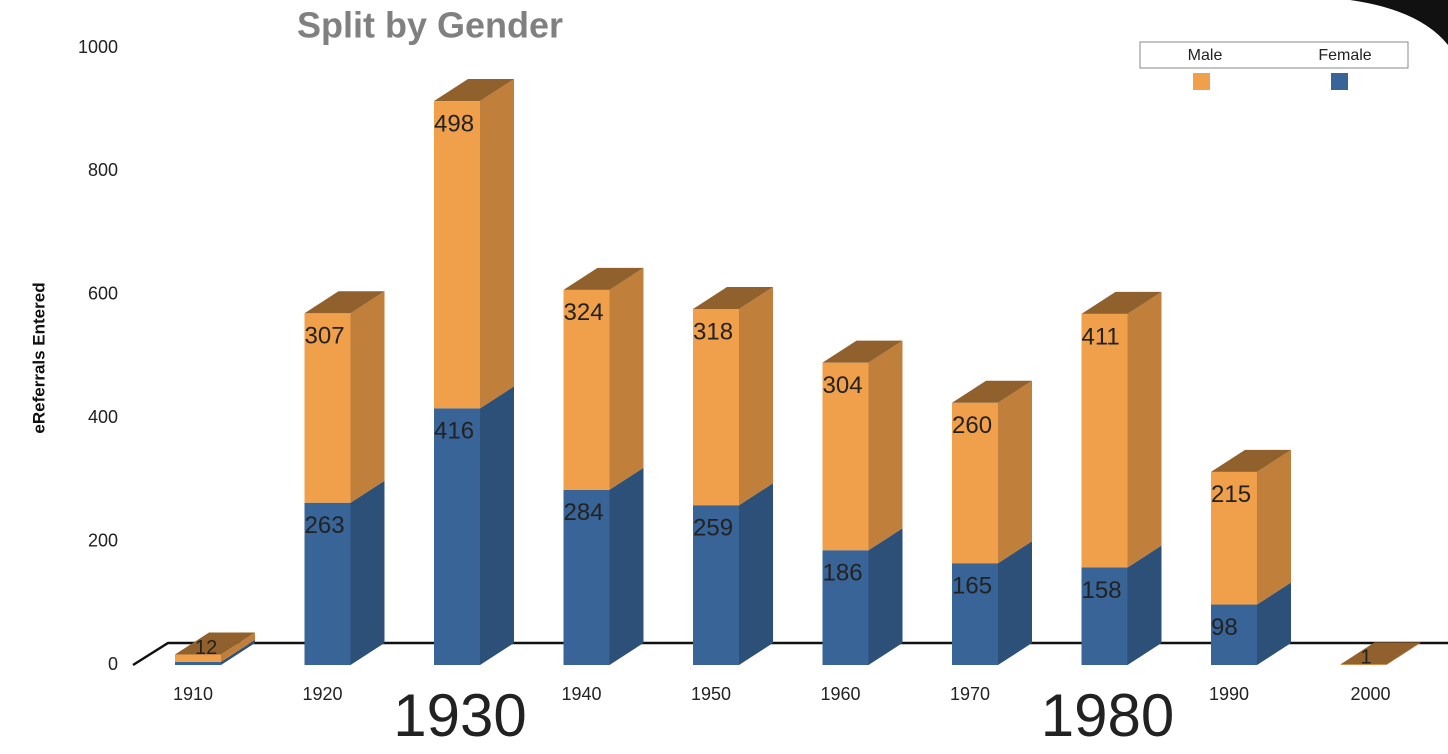 The height and width of the screenshot is (754, 1448). I want to click on value-label: 165, so click(972, 586).